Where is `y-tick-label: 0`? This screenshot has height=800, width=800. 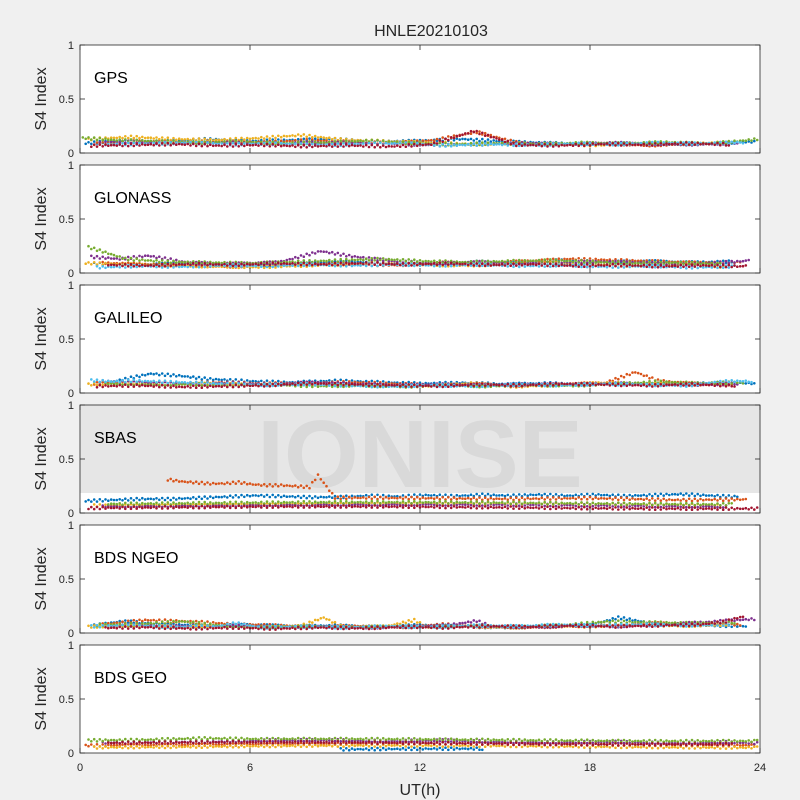 y-tick-label: 0 is located at coordinates (71, 154).